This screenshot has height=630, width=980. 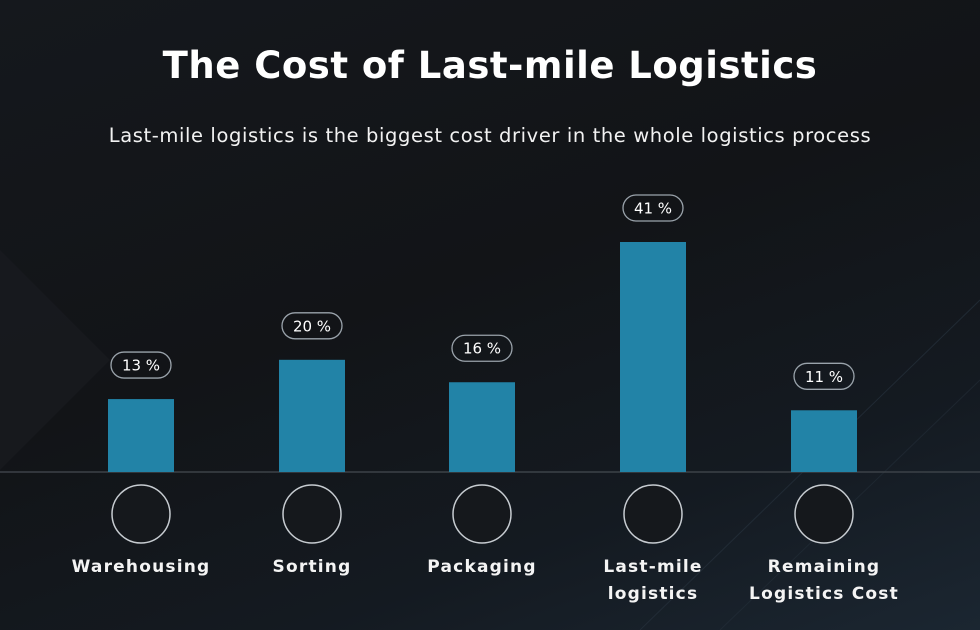 I want to click on chart-title: The Cost of Last-mile Logistics, so click(x=490, y=65).